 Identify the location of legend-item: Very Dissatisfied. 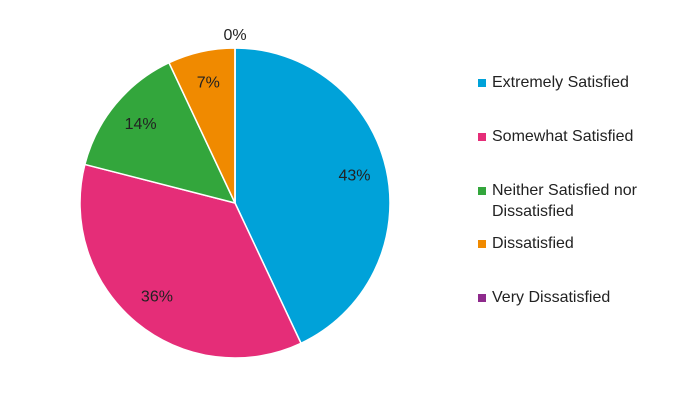
(575, 297).